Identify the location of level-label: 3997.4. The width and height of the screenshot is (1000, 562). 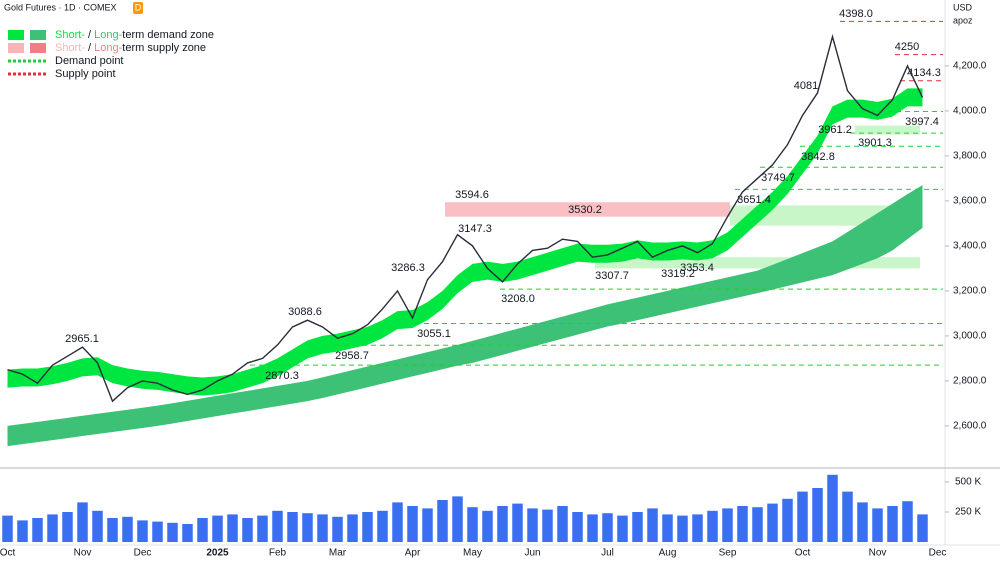
(922, 122).